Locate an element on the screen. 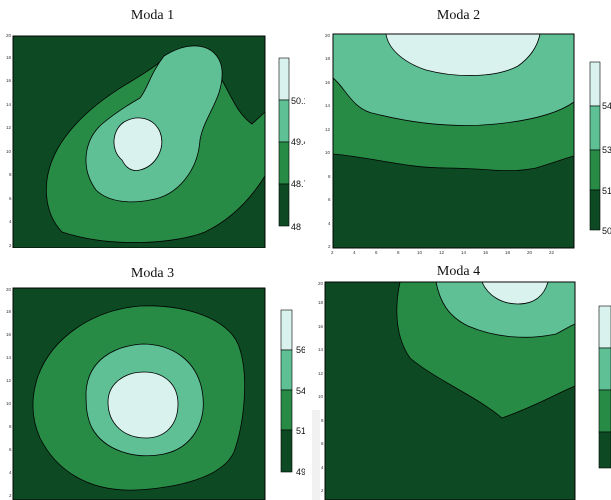 The image size is (611, 500). colorbar-label: 56.8 is located at coordinates (300, 350).